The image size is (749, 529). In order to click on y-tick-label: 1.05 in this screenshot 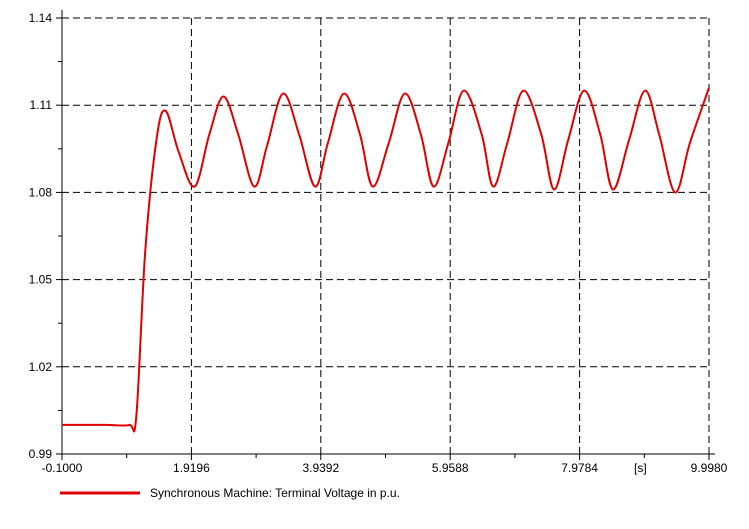, I will do `click(41, 280)`.